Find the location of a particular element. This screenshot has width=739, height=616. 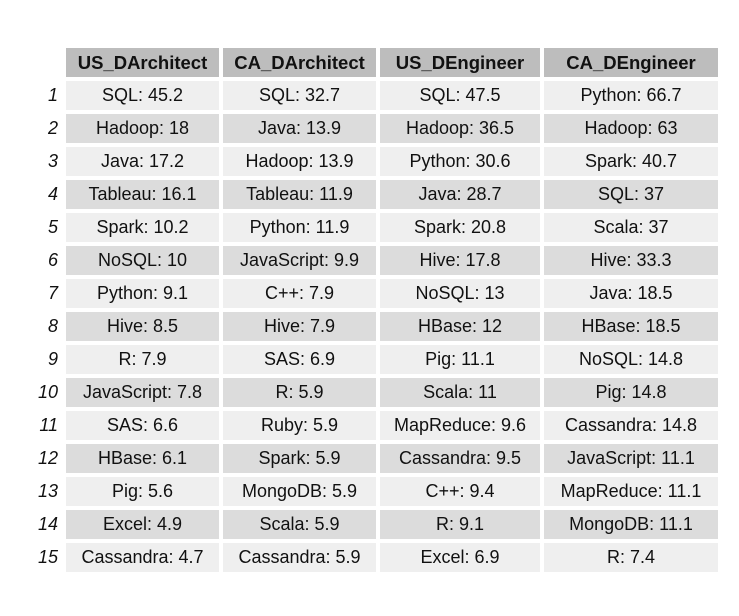

row-rank: 5 is located at coordinates (52, 227).